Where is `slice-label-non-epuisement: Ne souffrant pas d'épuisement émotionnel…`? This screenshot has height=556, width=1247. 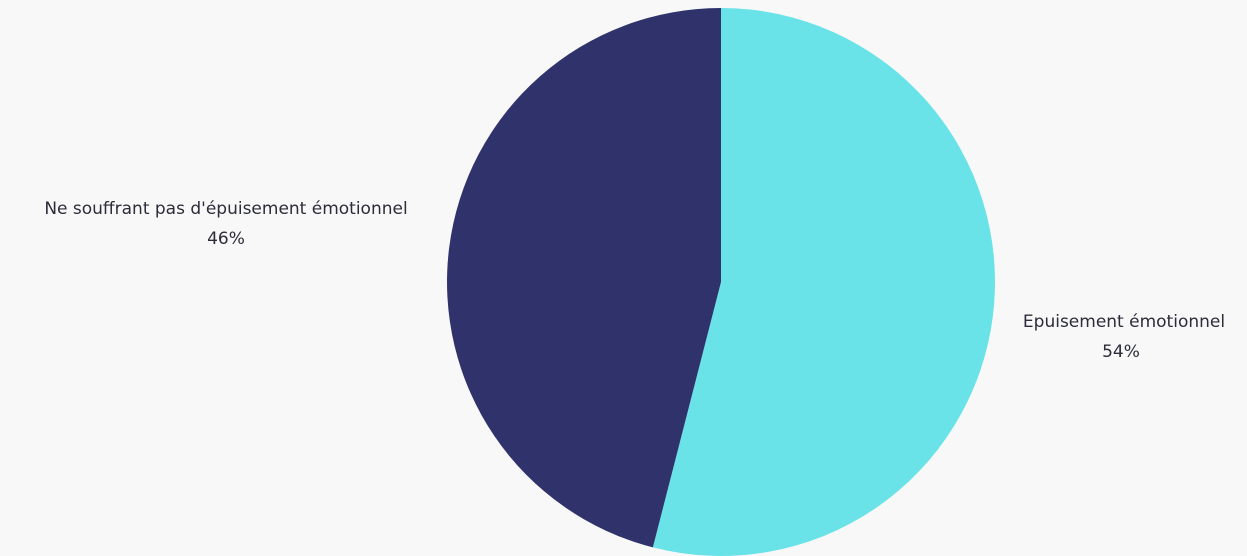 slice-label-non-epuisement: Ne souffrant pas d'épuisement émotionnel… is located at coordinates (225, 224).